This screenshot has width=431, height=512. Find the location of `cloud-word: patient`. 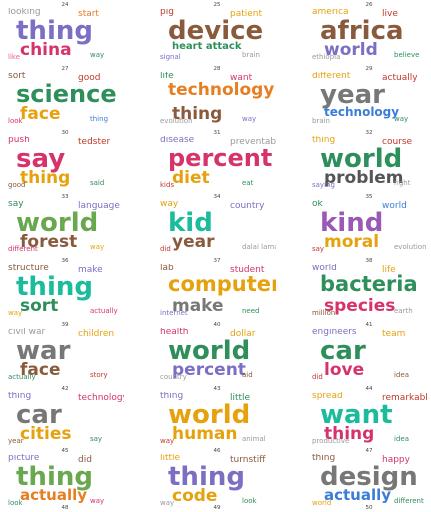

cloud-word: patient is located at coordinates (246, 14).